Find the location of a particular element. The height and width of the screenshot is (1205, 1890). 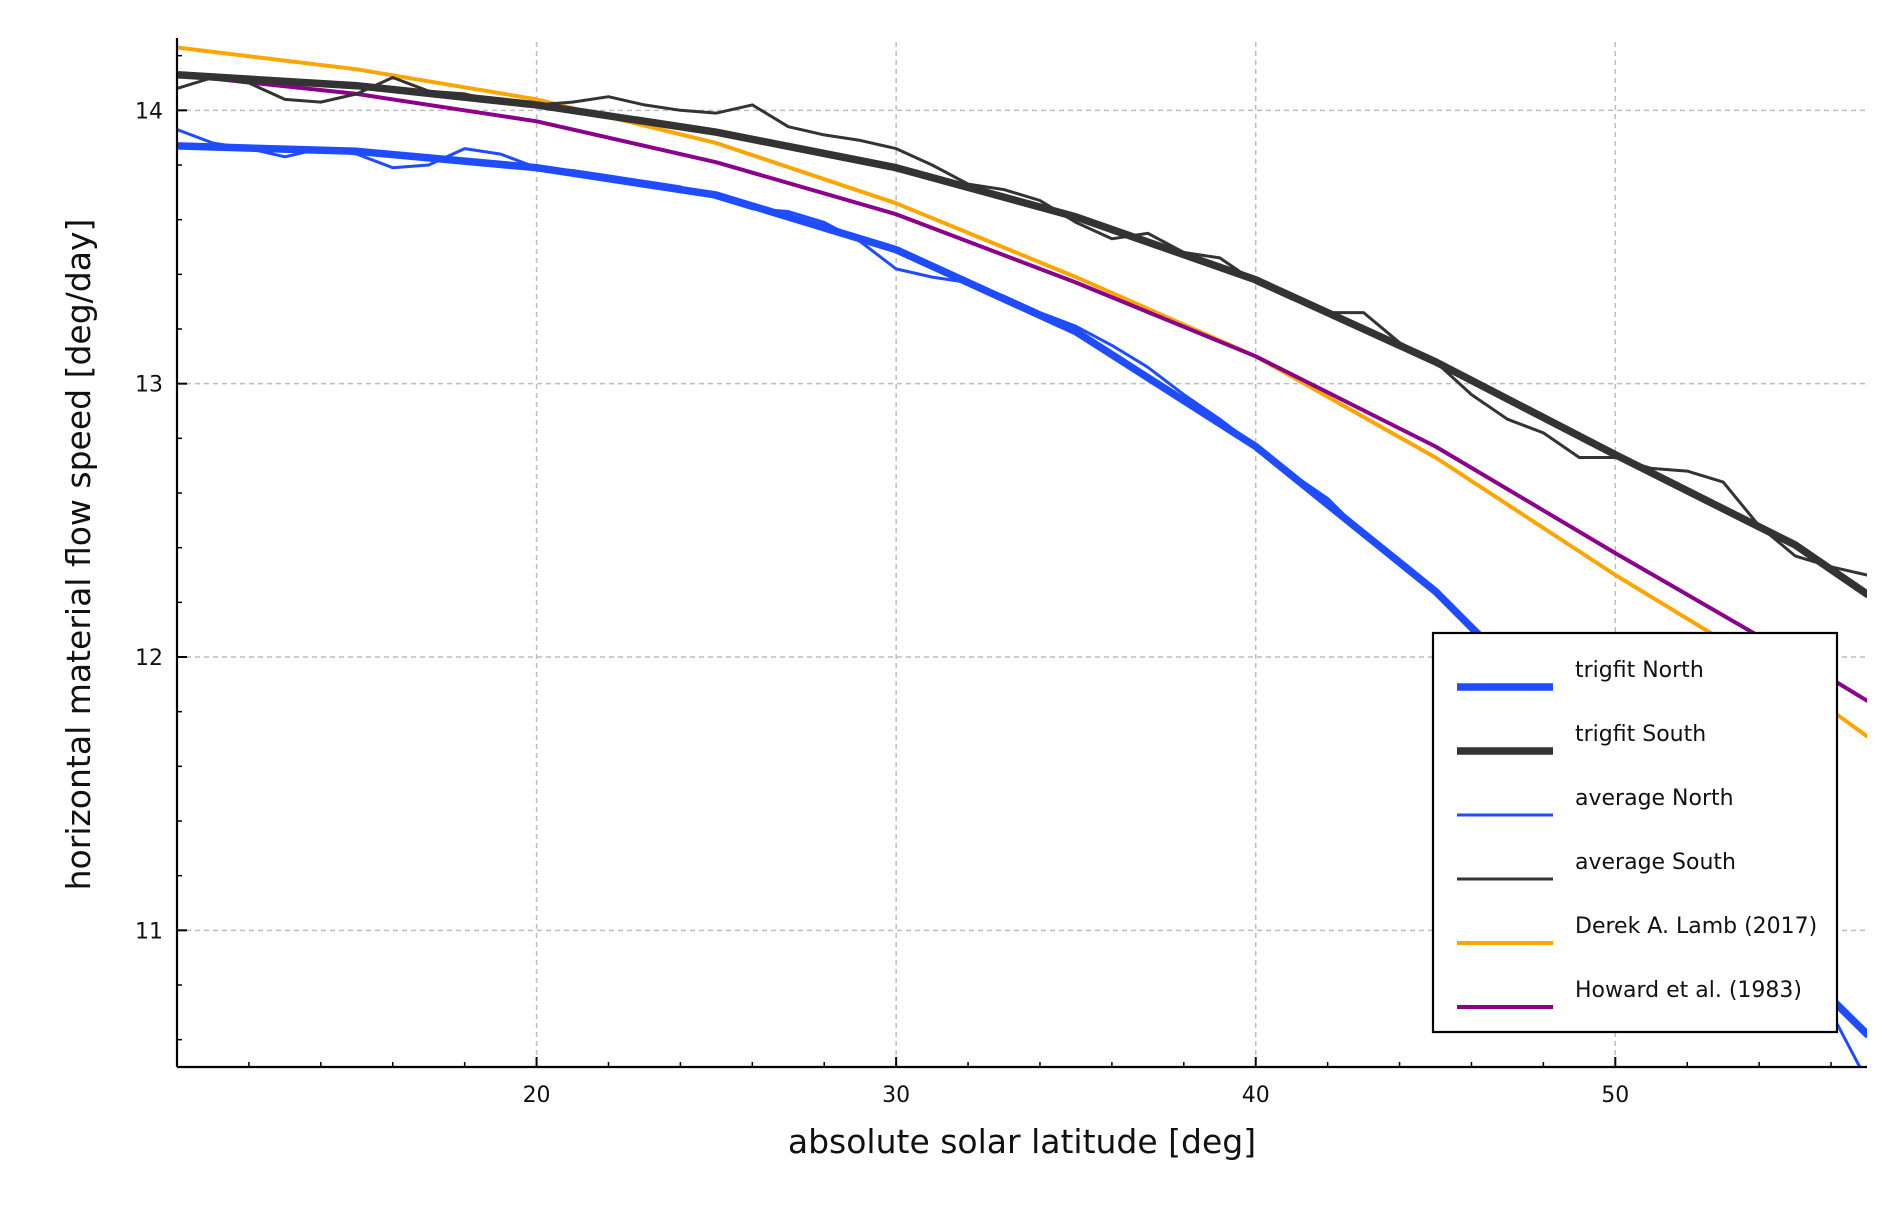

legend-label: Derek A. Lamb (2017) is located at coordinates (1696, 926).